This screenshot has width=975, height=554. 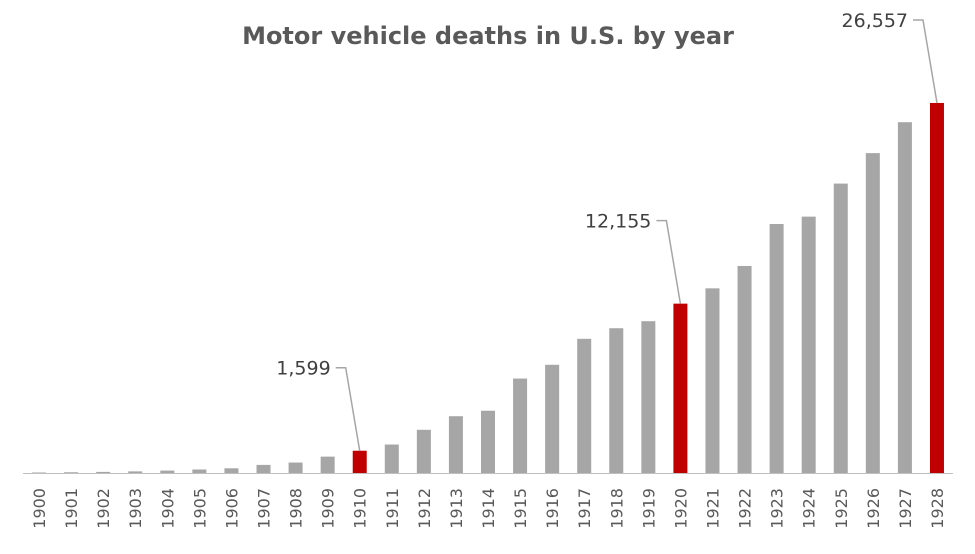 What do you see at coordinates (360, 508) in the screenshot?
I see `x-tick-label-1910: 1910` at bounding box center [360, 508].